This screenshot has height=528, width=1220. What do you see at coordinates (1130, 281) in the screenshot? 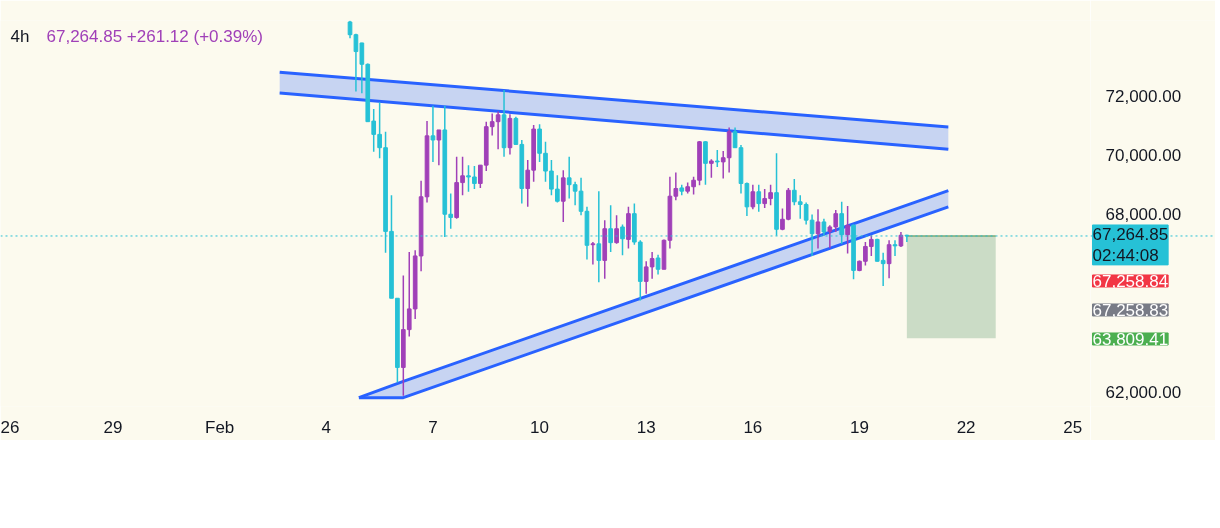
I see `text: 67,258.84` at bounding box center [1130, 281].